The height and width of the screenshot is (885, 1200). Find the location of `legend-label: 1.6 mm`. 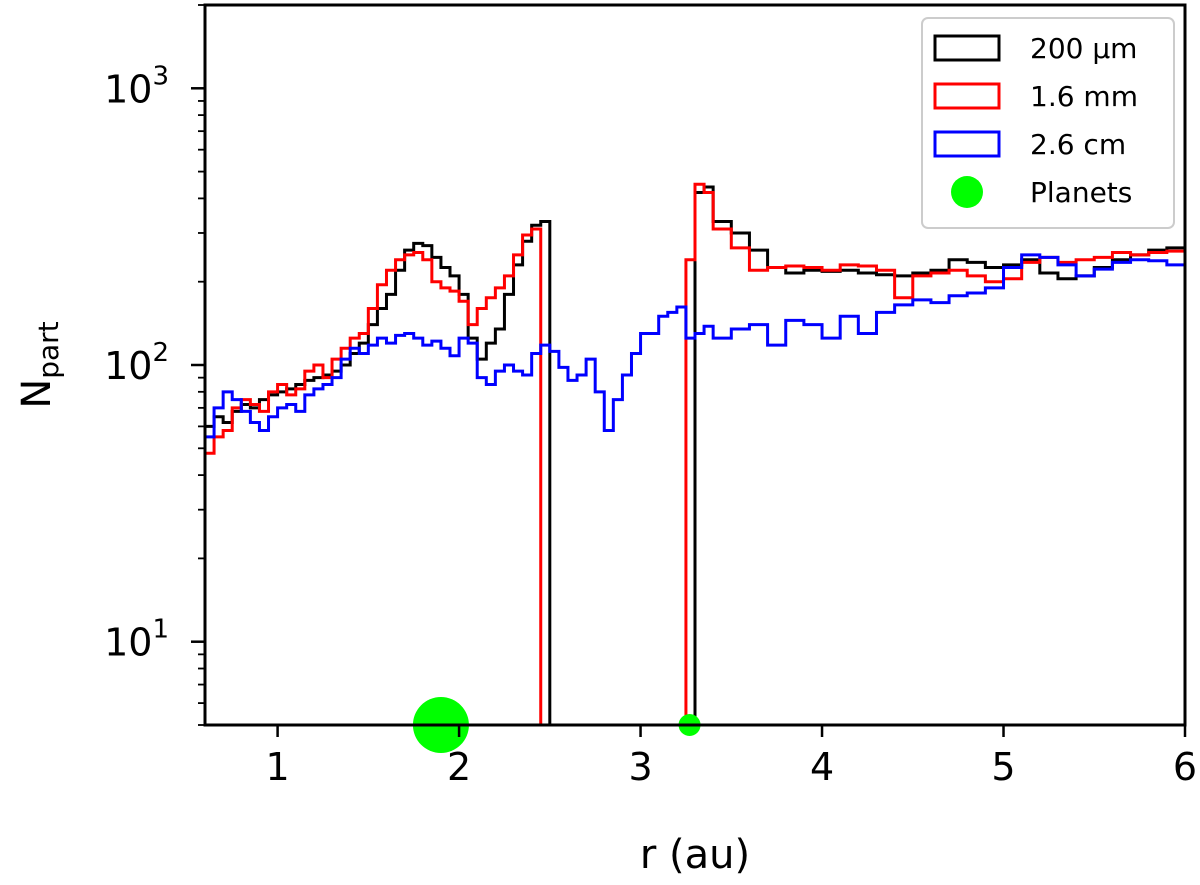

legend-label: 1.6 mm is located at coordinates (1084, 96).